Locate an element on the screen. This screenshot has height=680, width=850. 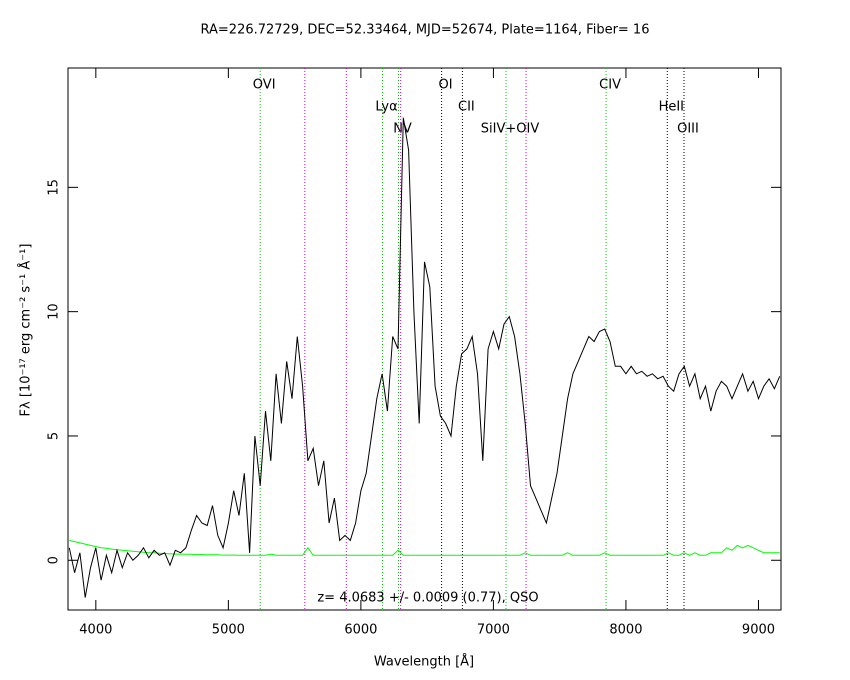
y-axis-label: Fλ [10⁻¹⁷ erg cm⁻² s⁻¹ Å⁻¹] is located at coordinates (26, 330).